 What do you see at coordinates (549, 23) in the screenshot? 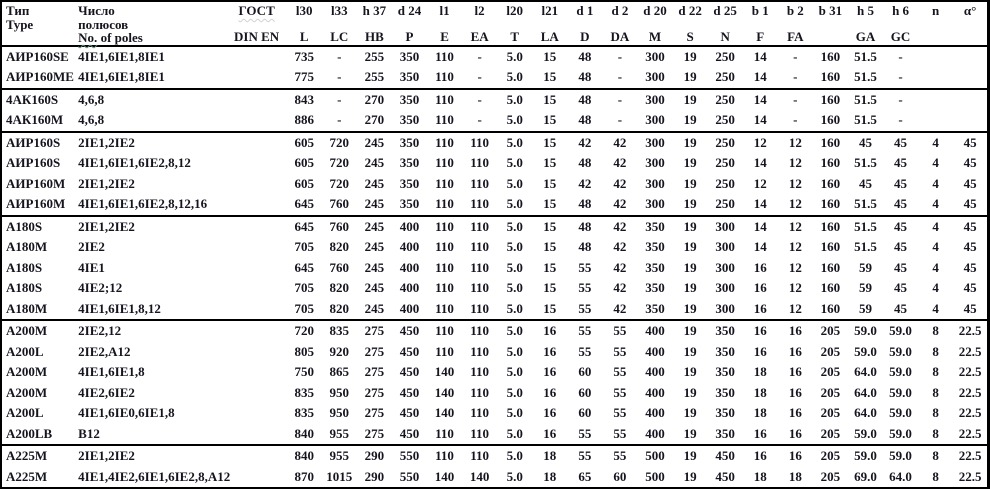
I see `column-header-la: l21 LA` at bounding box center [549, 23].